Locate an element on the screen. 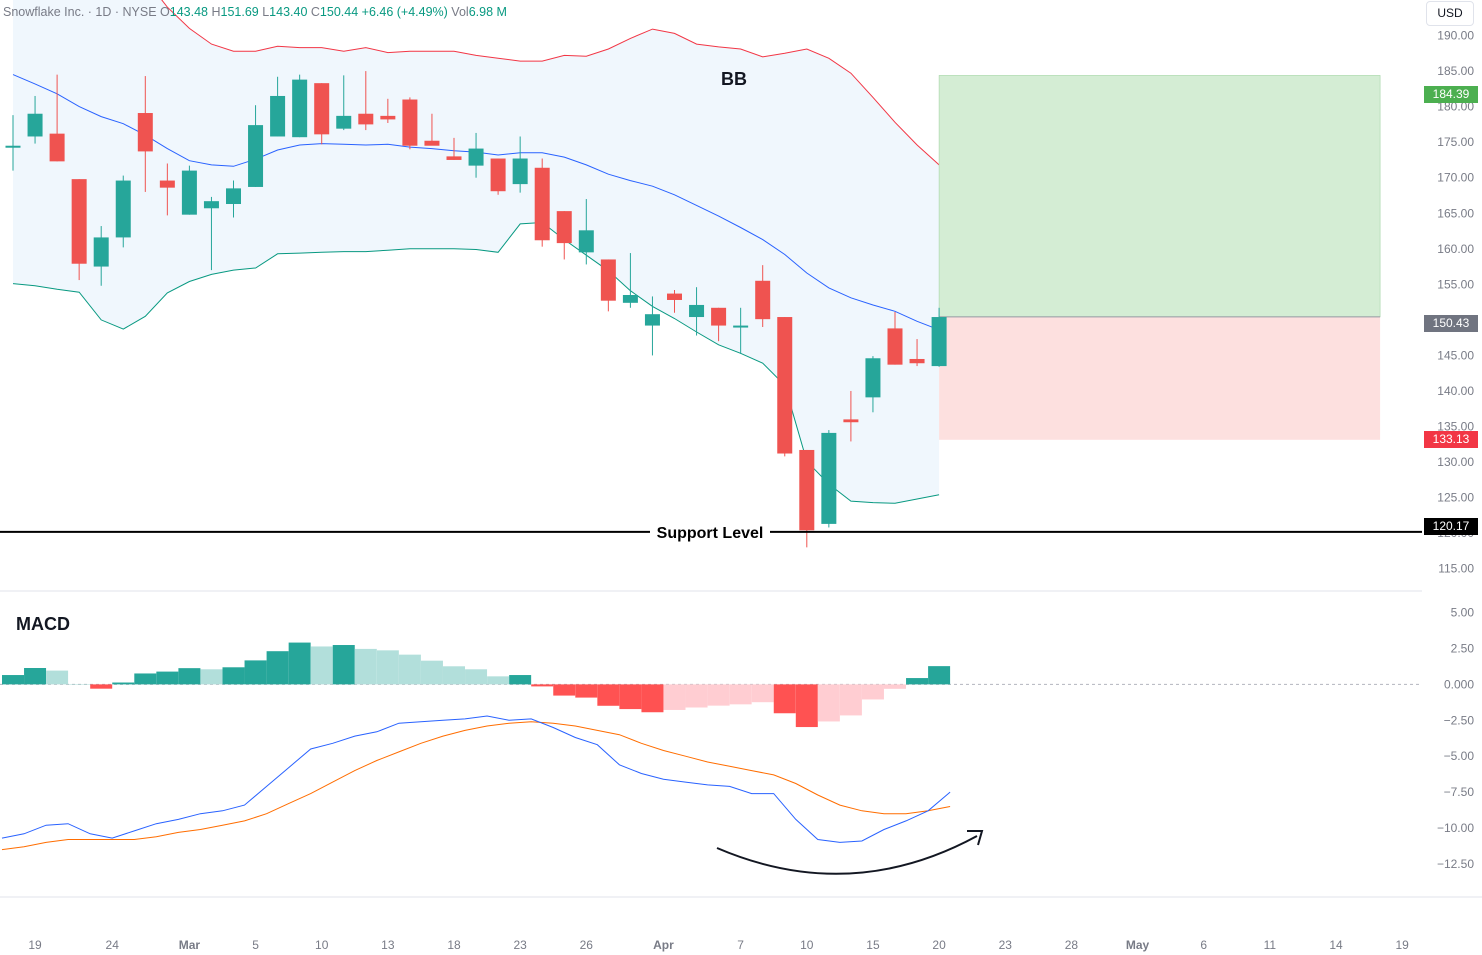  curved-arrow-head is located at coordinates (975, 838).